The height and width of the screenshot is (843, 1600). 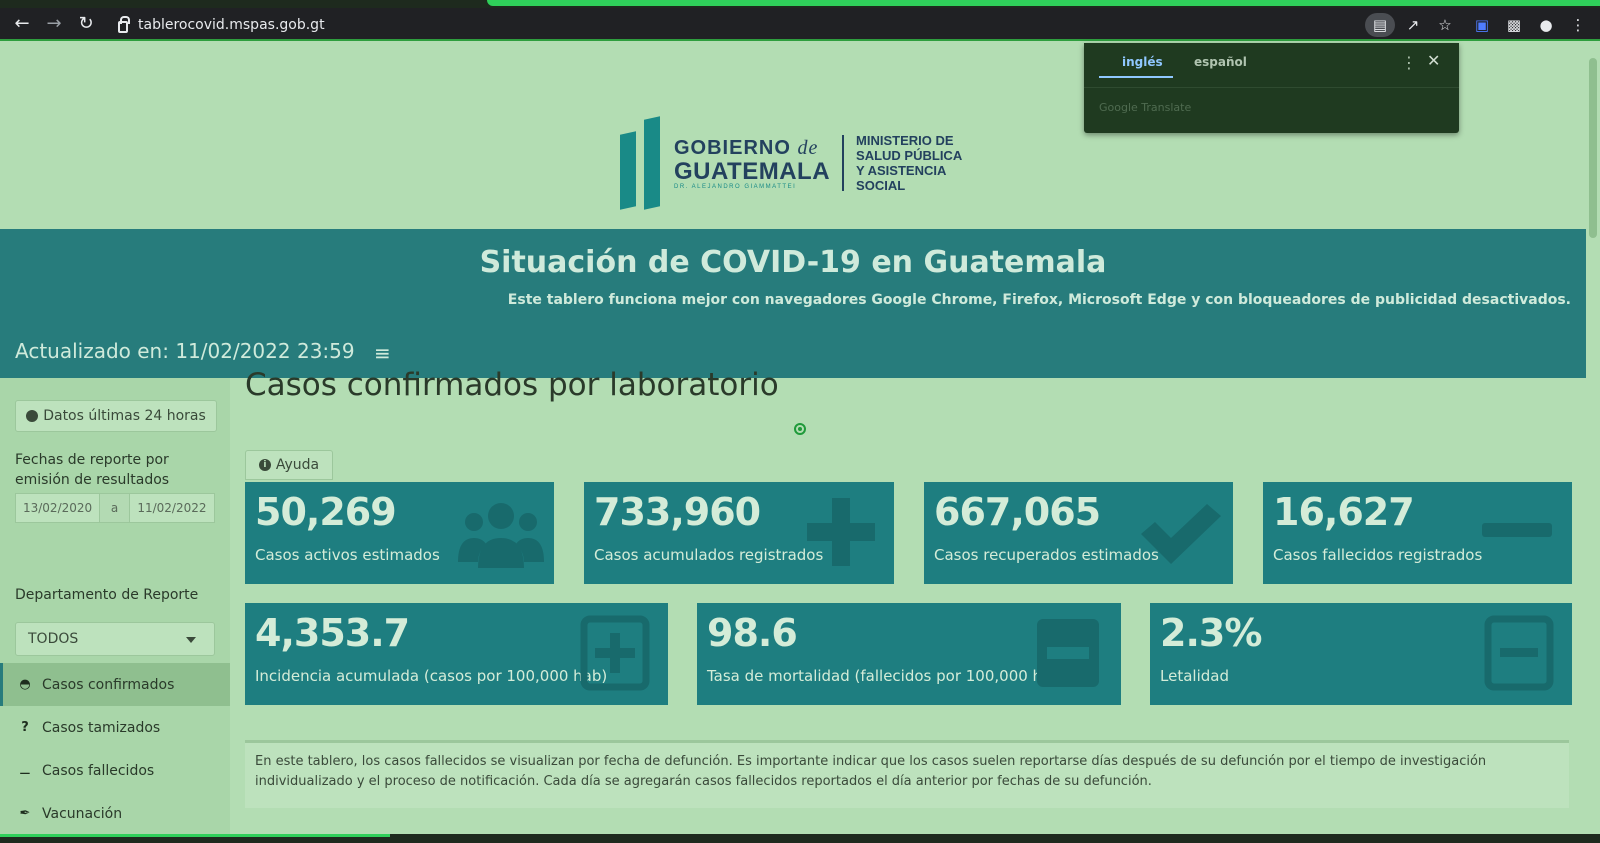 I want to click on plus-square-icon, so click(x=615, y=653).